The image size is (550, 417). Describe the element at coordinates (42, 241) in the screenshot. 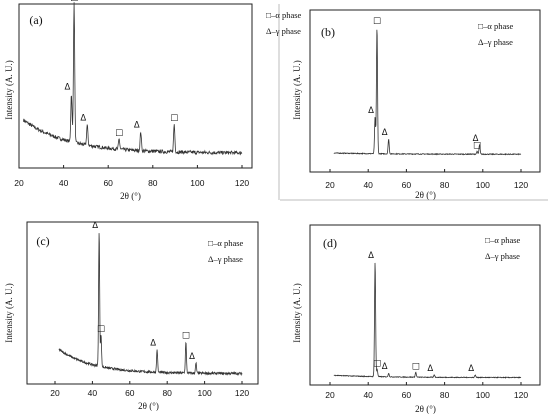

I see `panel-letter: (c)` at that location.